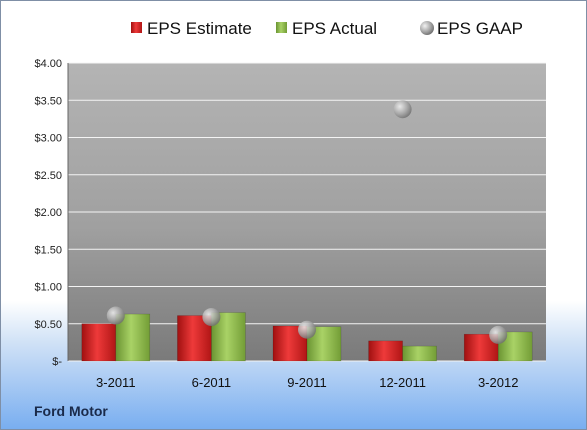 The width and height of the screenshot is (587, 430). Describe the element at coordinates (48, 288) in the screenshot. I see `y-tick-label: $1.00` at that location.